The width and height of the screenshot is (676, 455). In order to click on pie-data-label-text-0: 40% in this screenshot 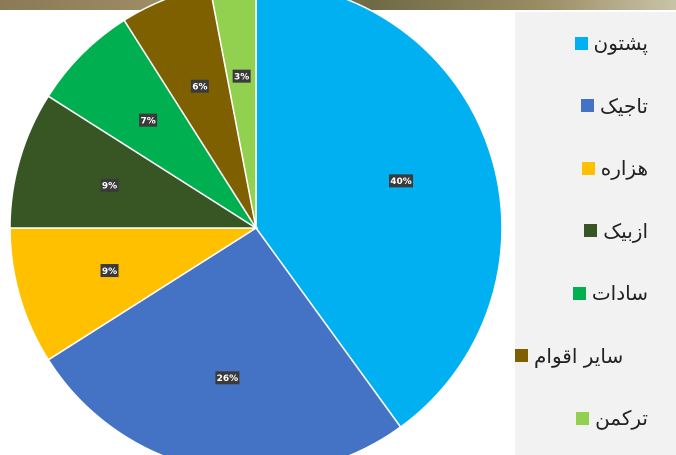, I will do `click(401, 182)`.